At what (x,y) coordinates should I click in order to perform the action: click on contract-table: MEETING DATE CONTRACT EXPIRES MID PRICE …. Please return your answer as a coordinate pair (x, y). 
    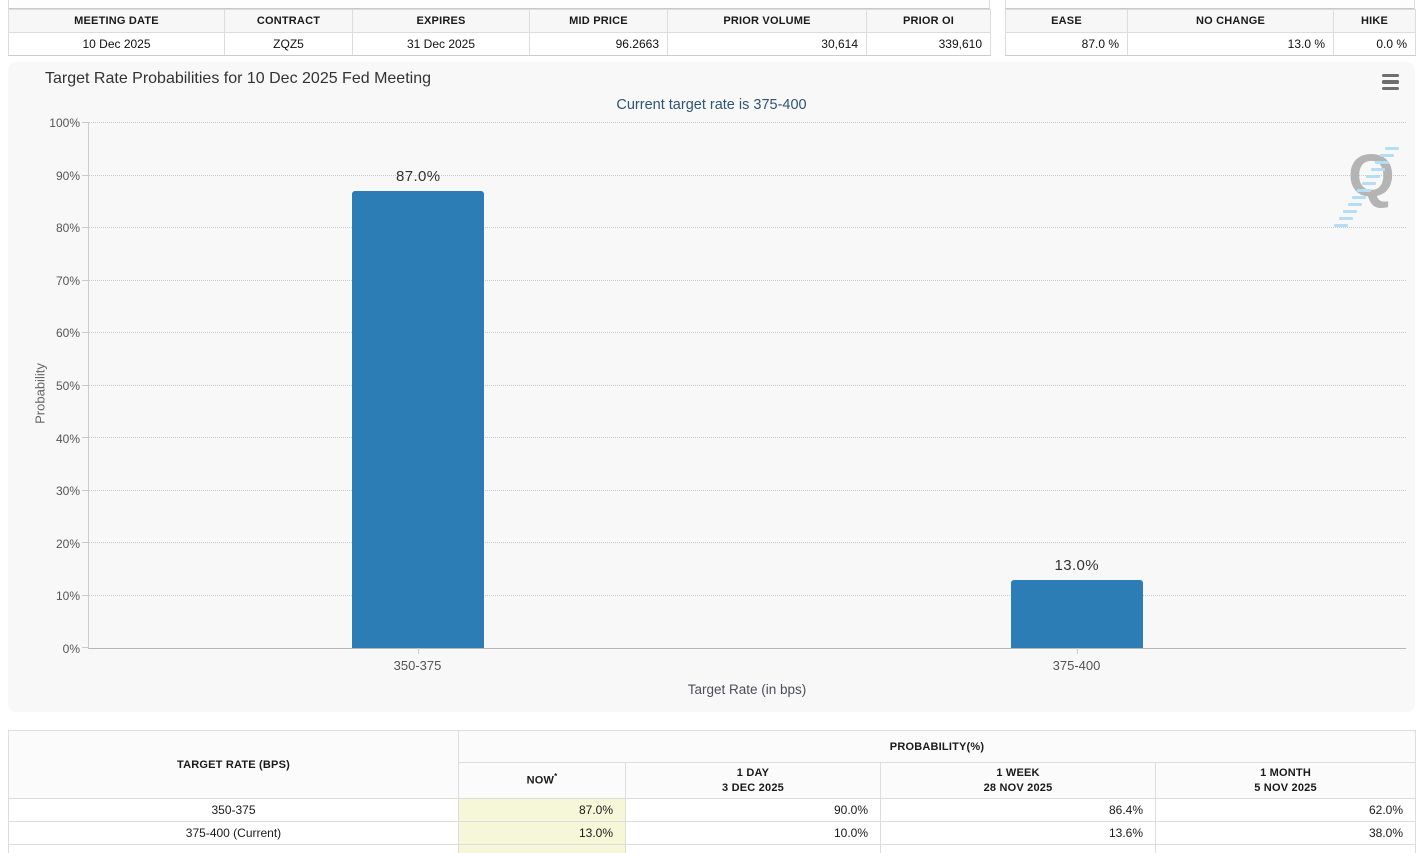
    Looking at the image, I should click on (499, 28).